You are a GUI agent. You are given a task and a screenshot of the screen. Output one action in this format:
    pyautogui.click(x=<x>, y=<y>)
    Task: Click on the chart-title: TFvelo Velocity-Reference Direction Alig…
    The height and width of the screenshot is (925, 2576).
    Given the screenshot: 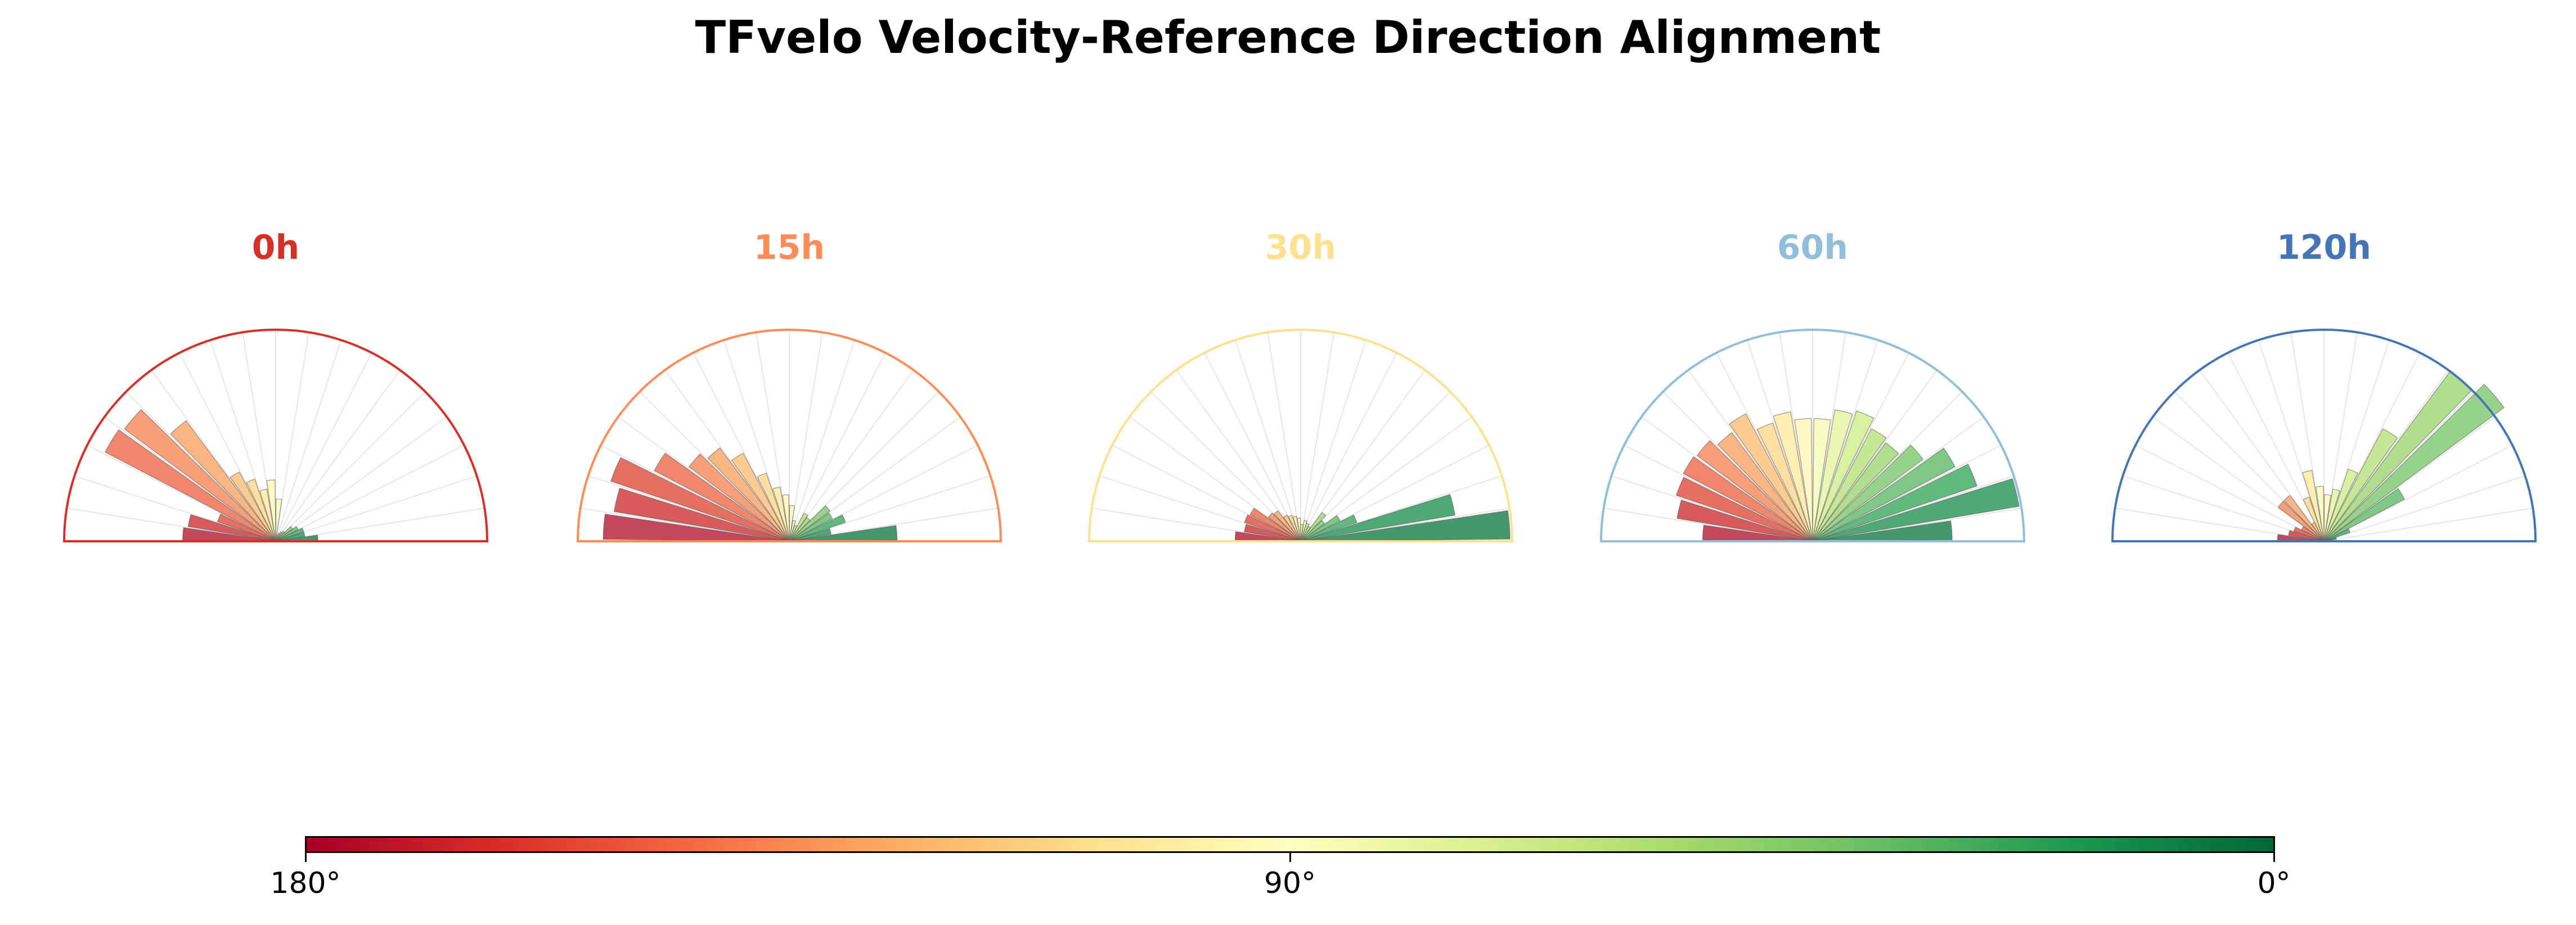 What is the action you would take?
    pyautogui.click(x=1288, y=37)
    